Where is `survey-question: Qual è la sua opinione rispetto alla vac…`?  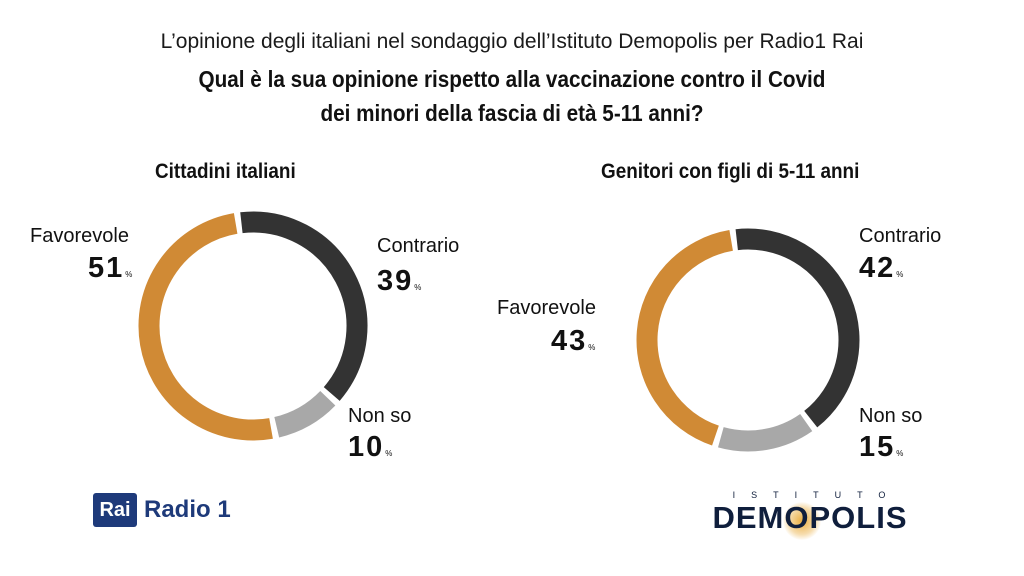 survey-question: Qual è la sua opinione rispetto alla vac… is located at coordinates (512, 96).